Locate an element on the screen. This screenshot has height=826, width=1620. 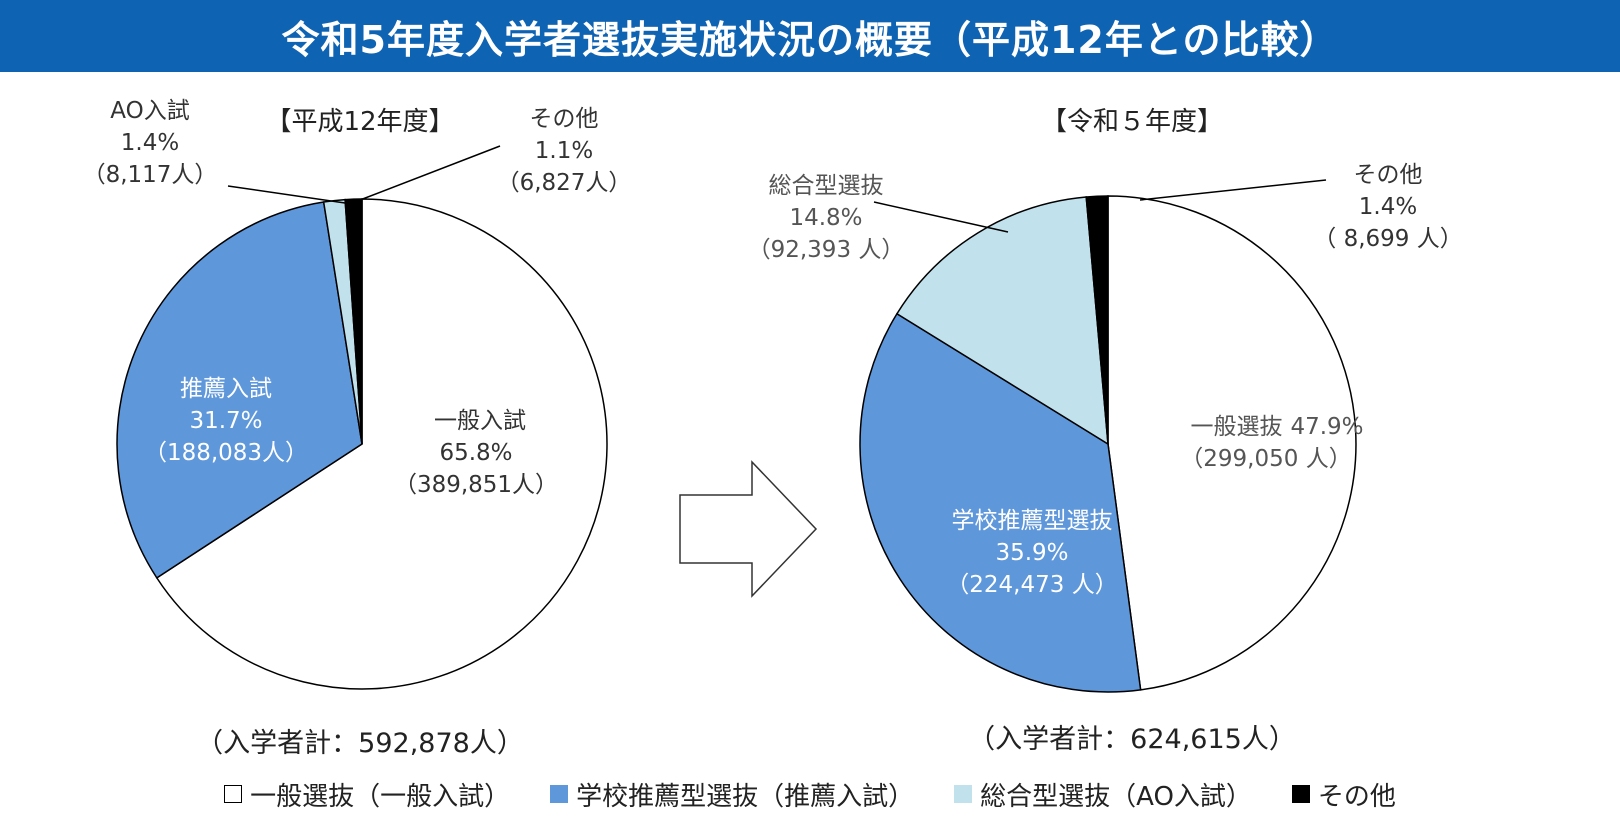
slice-label-comprehensive-reiwa5-percent: 14.8% is located at coordinates (825, 218).